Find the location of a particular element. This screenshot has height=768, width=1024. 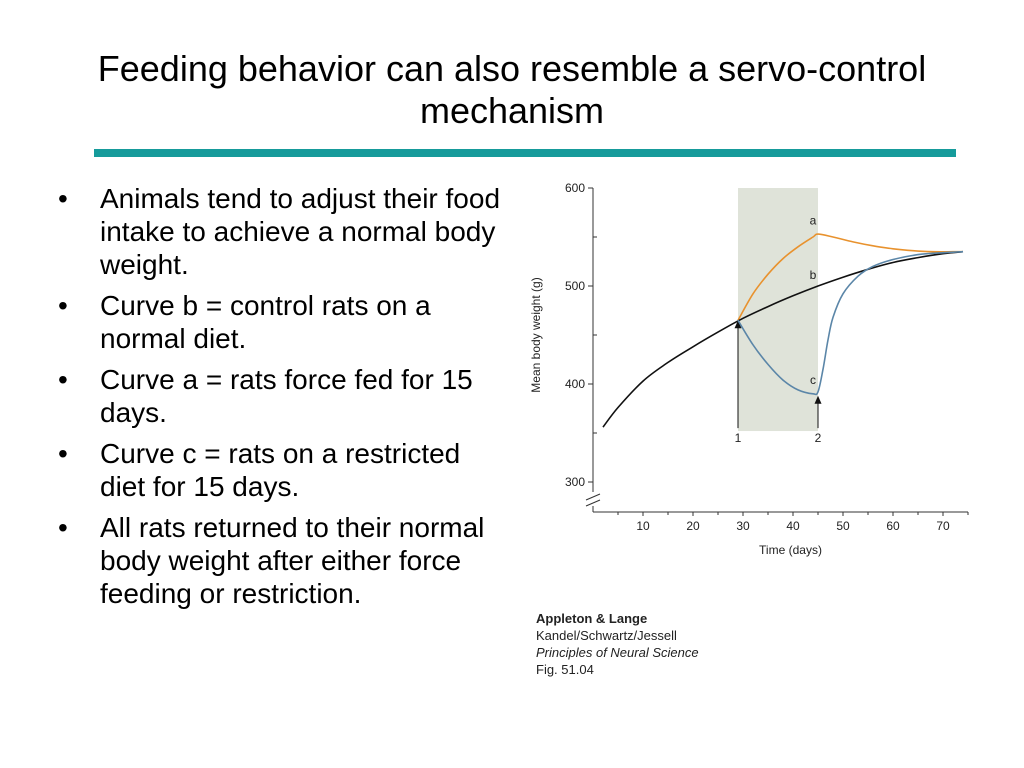

x-tick-label: 70 is located at coordinates (943, 526).